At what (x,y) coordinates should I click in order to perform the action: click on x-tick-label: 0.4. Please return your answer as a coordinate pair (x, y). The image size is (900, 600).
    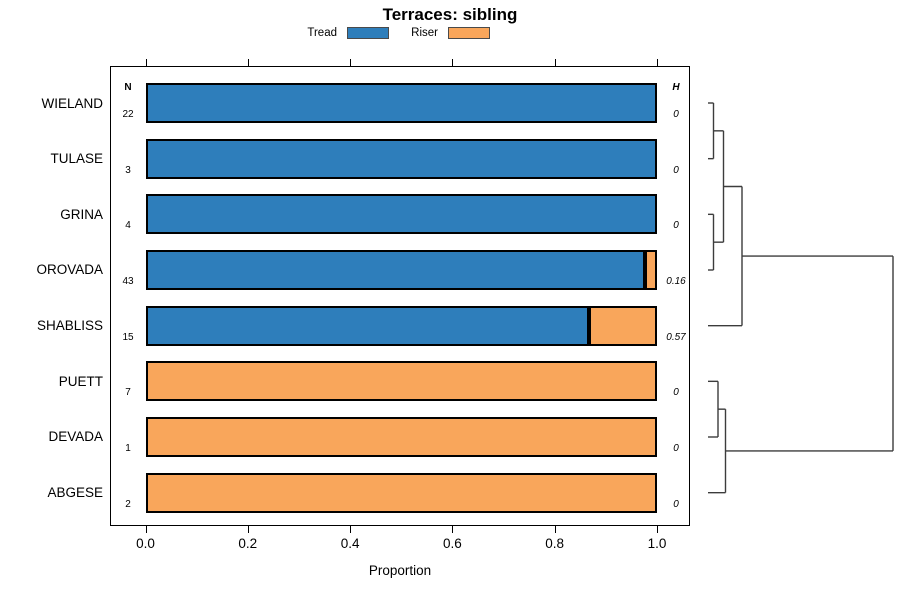
    Looking at the image, I should click on (350, 543).